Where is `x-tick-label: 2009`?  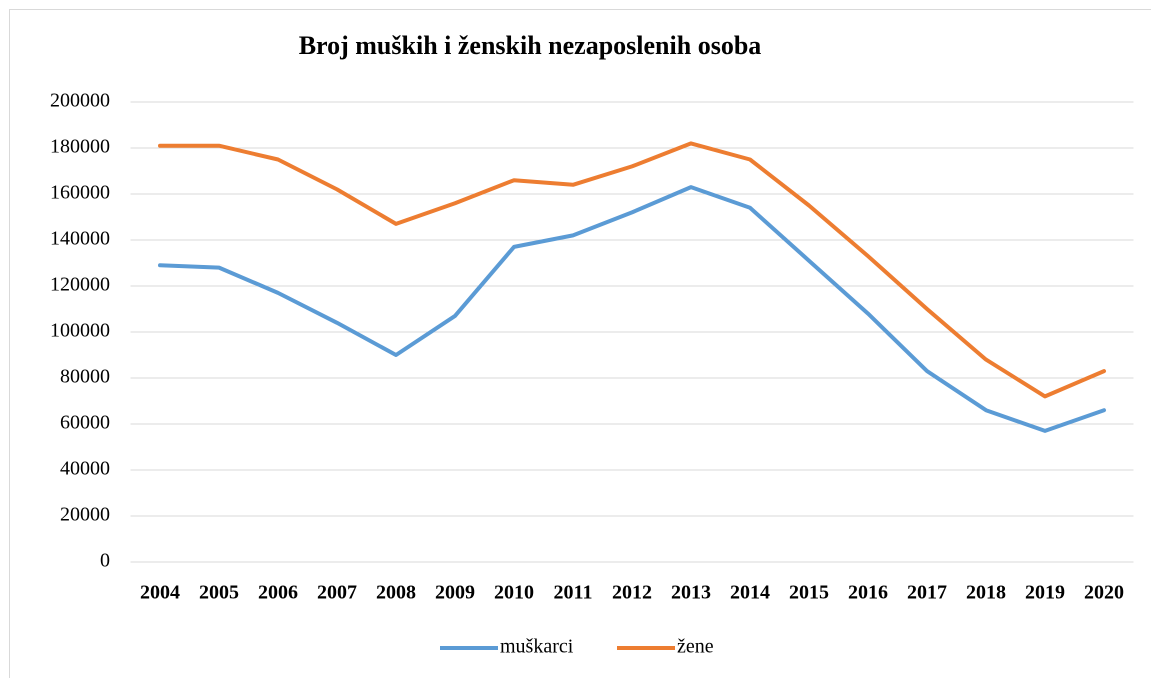
x-tick-label: 2009 is located at coordinates (455, 593).